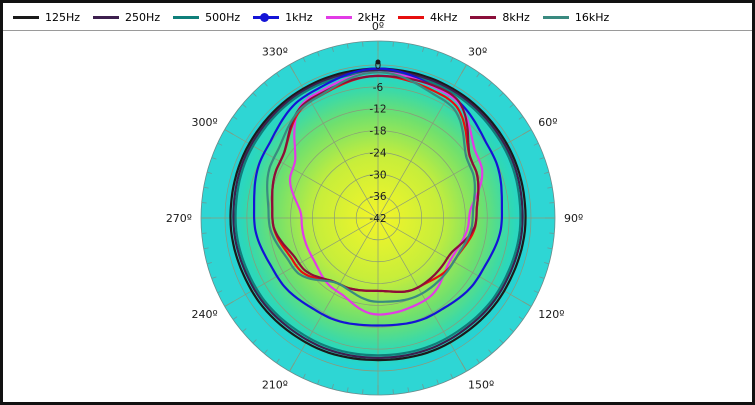 The height and width of the screenshot is (405, 755). What do you see at coordinates (500, 17) in the screenshot?
I see `legend-item-8khz: 8kHz` at bounding box center [500, 17].